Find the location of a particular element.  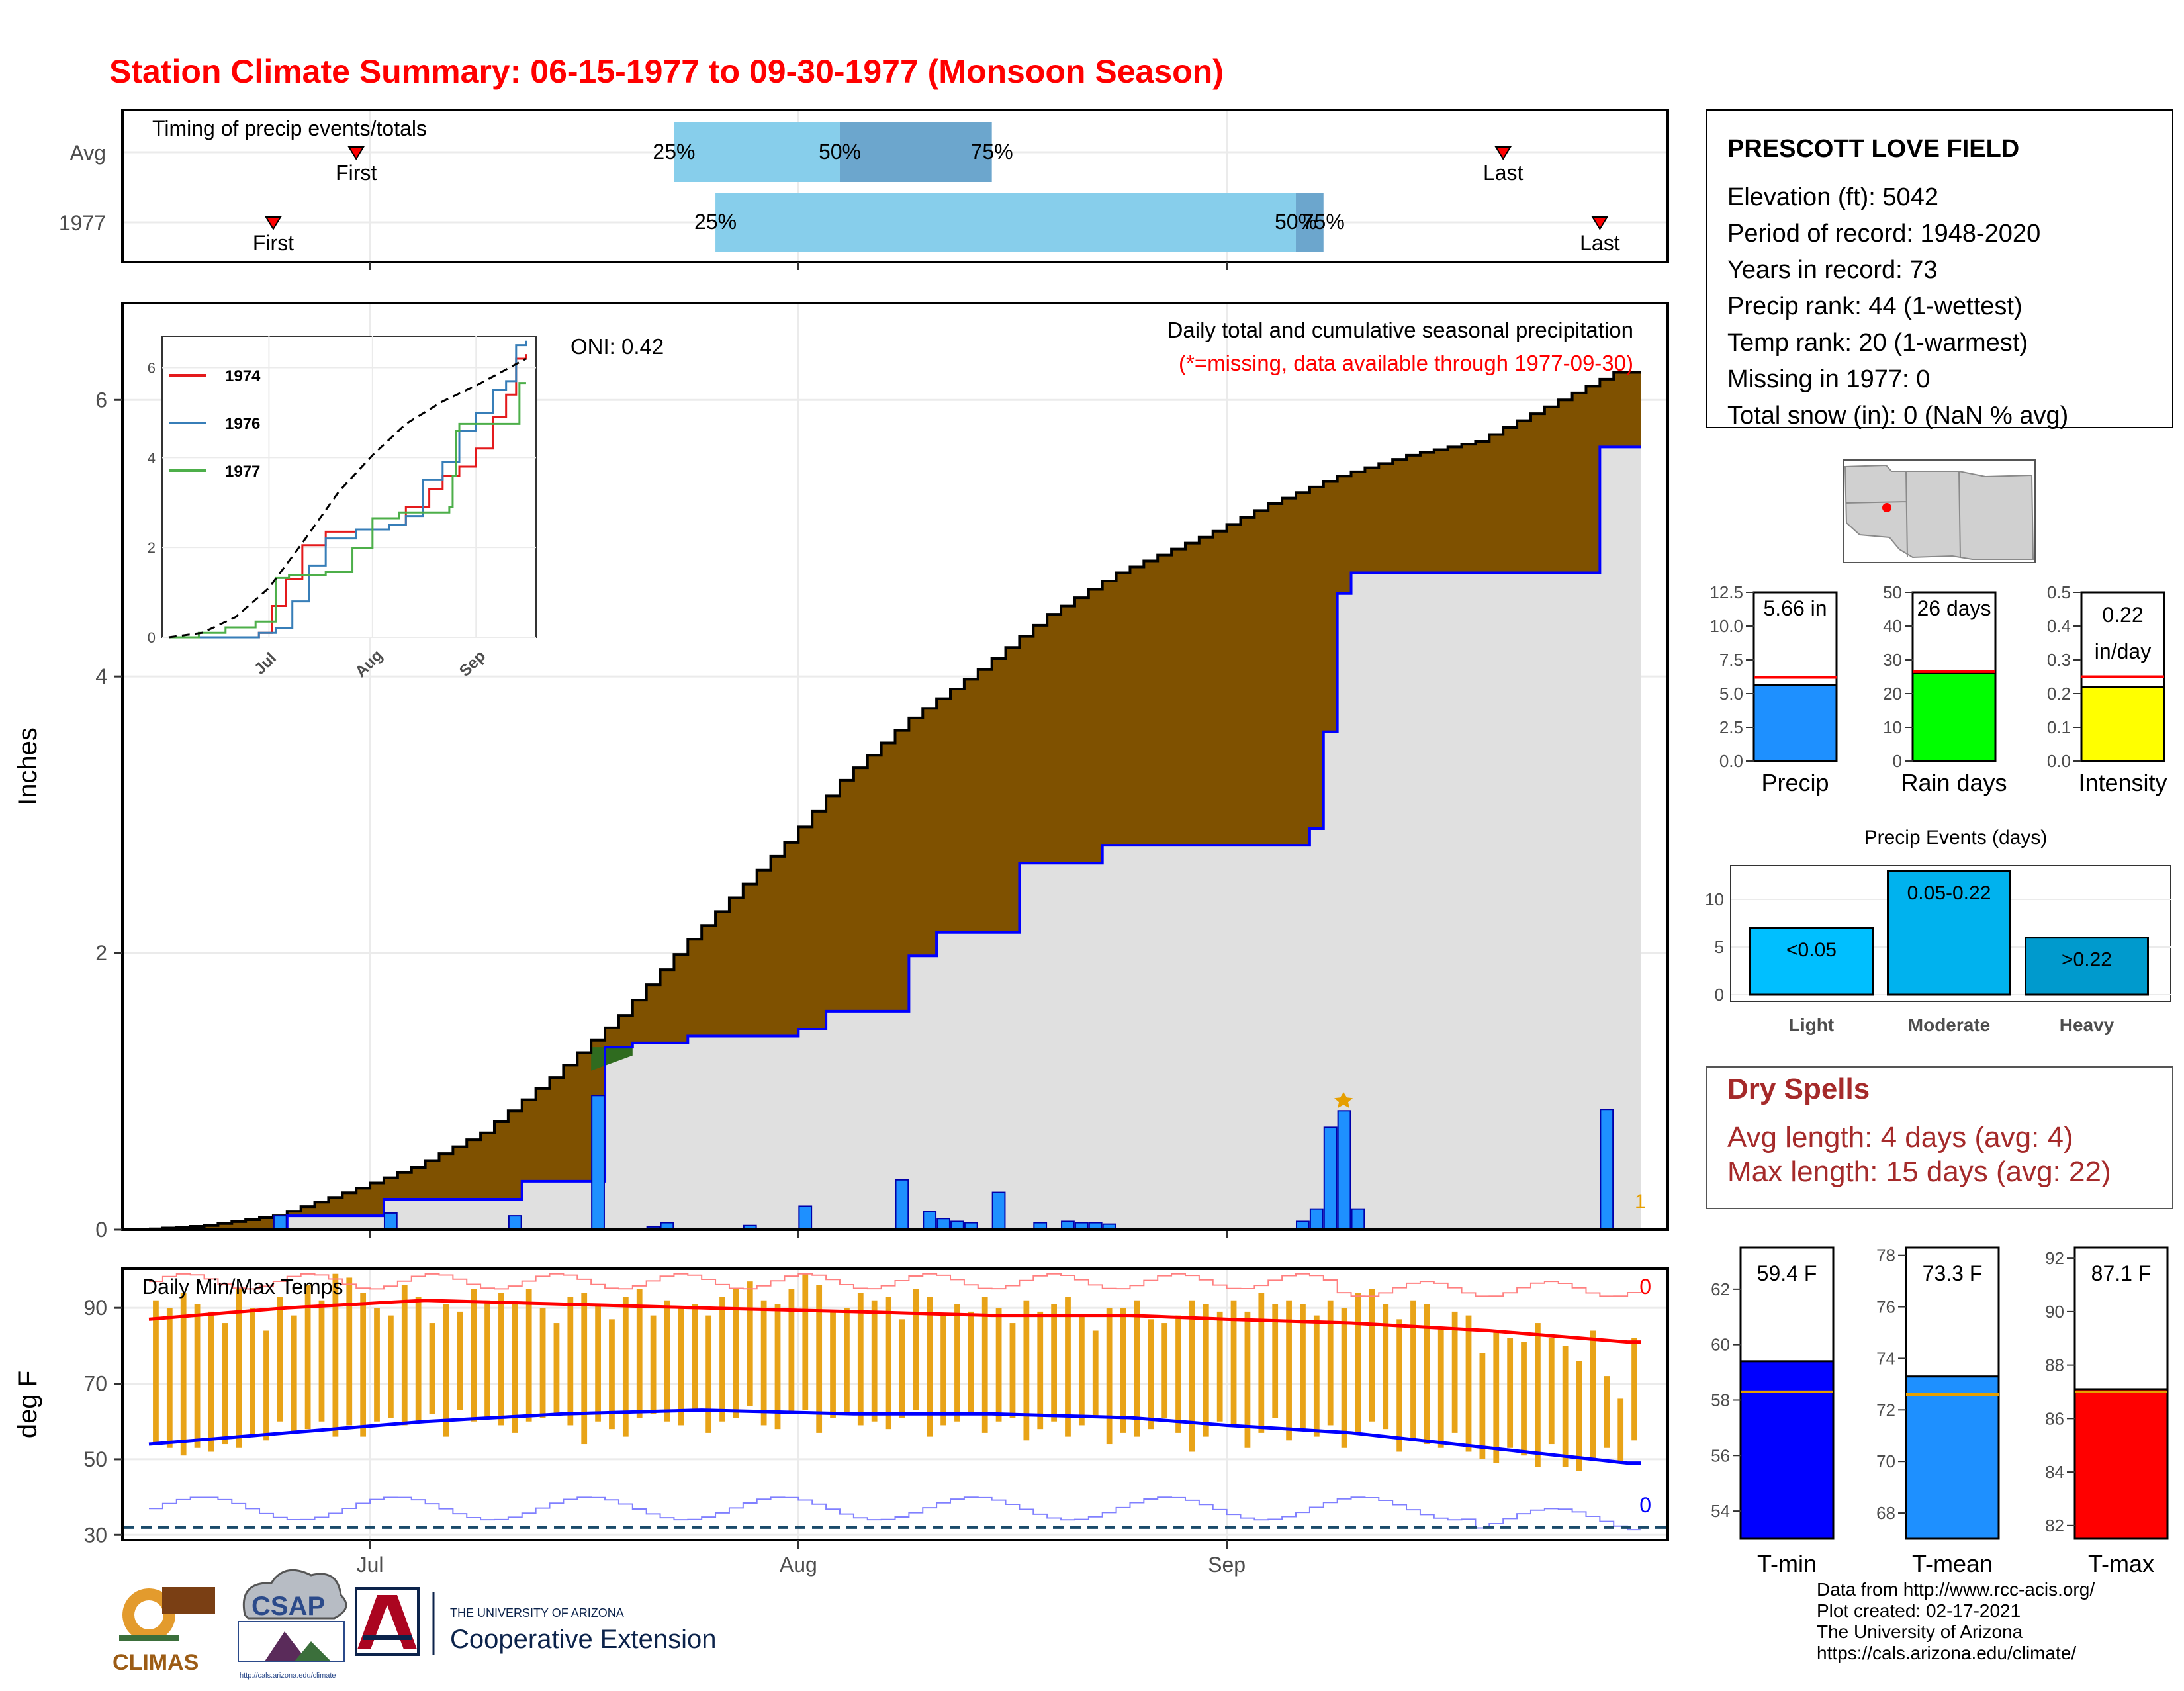

quartile-label: 75% is located at coordinates (1324, 222).